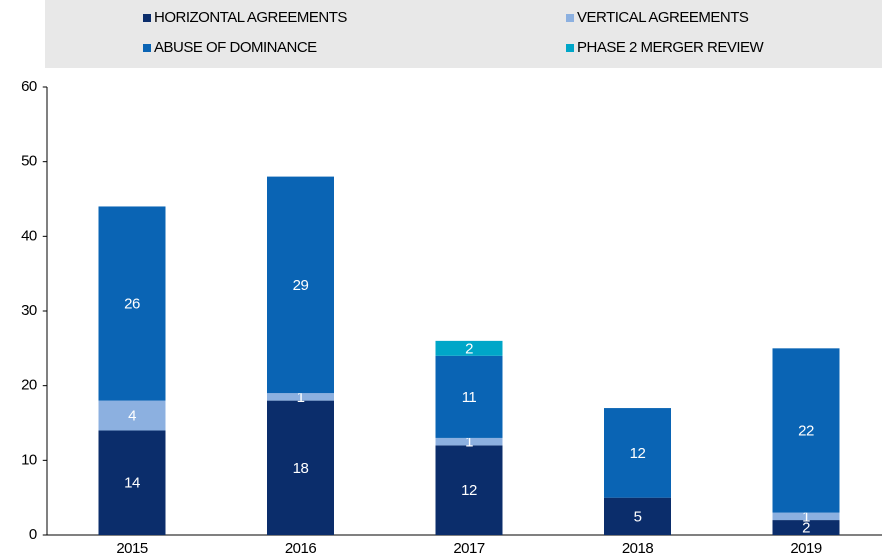 The width and height of the screenshot is (882, 558). What do you see at coordinates (671, 47) in the screenshot?
I see `legend-label: PHASE 2 MERGER REVIEW` at bounding box center [671, 47].